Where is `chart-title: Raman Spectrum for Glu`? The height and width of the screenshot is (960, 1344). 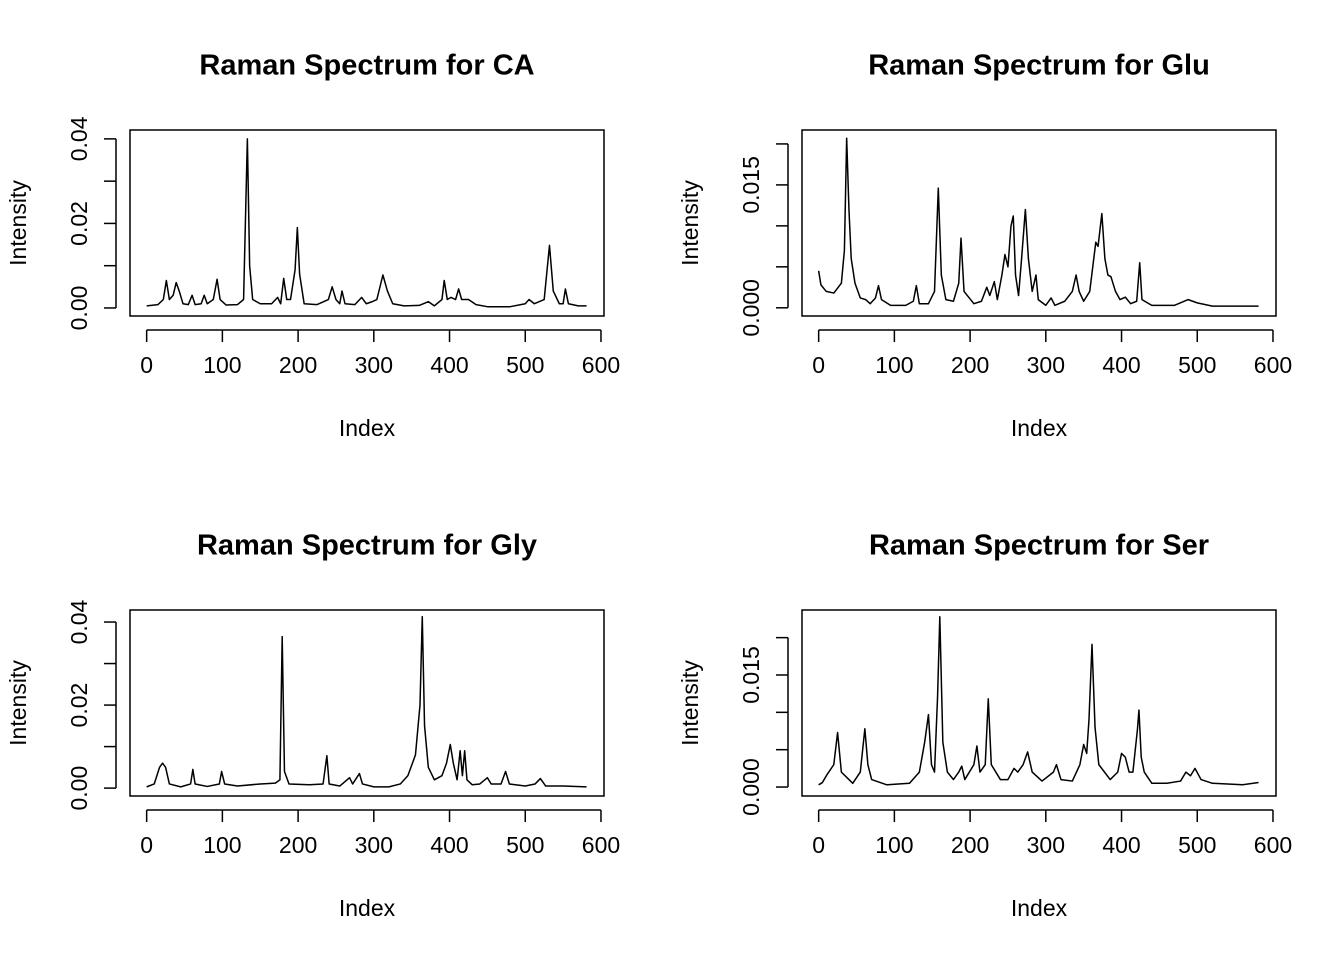
chart-title: Raman Spectrum for Glu is located at coordinates (1039, 66).